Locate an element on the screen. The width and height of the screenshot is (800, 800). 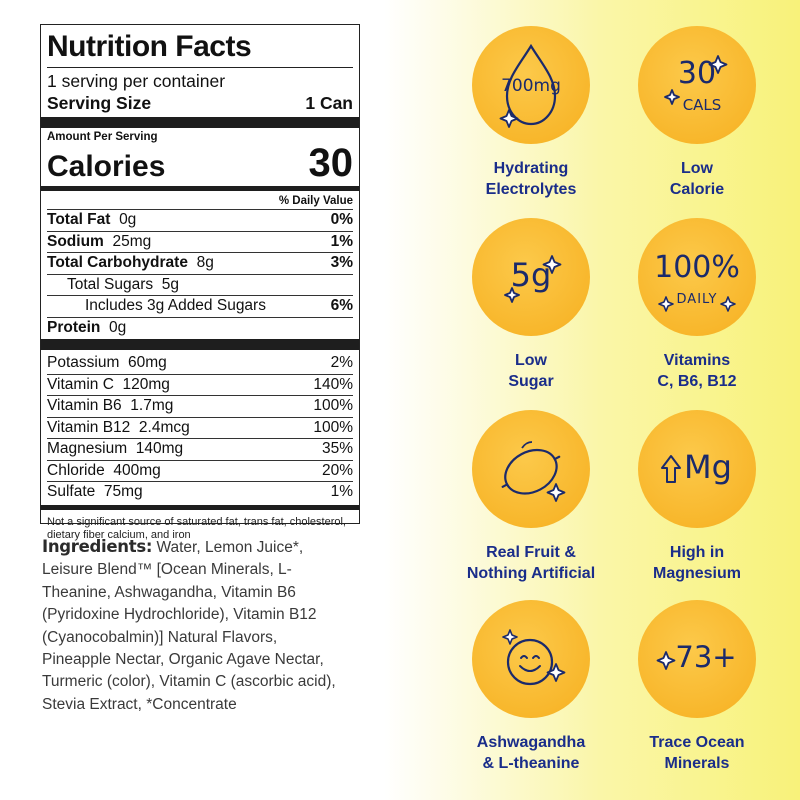
servings-per-container: 1 serving per container is located at coordinates (136, 81).